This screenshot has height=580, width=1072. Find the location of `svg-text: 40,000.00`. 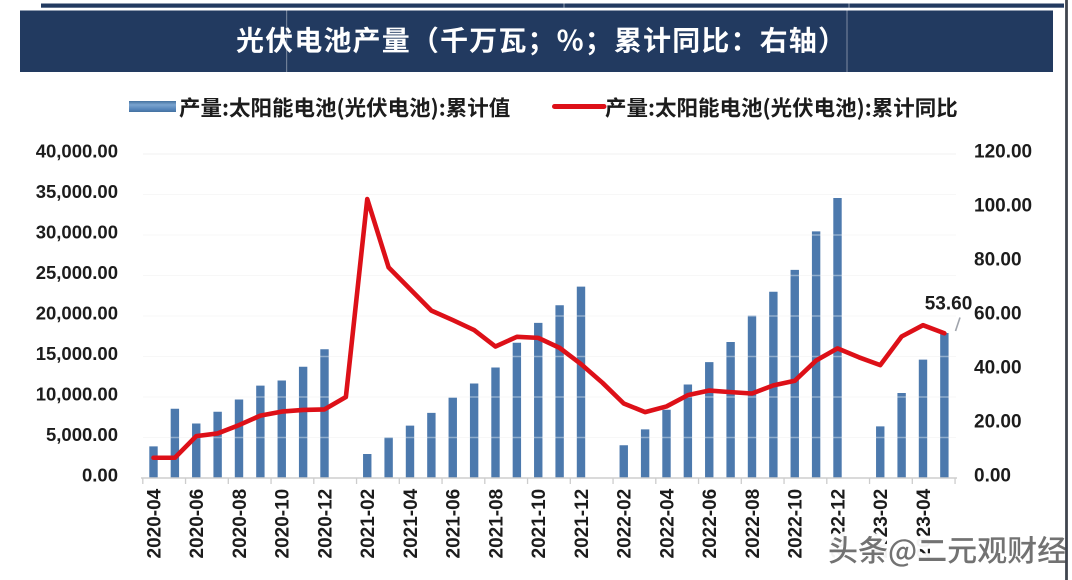

svg-text: 40,000.00 is located at coordinates (77, 151).